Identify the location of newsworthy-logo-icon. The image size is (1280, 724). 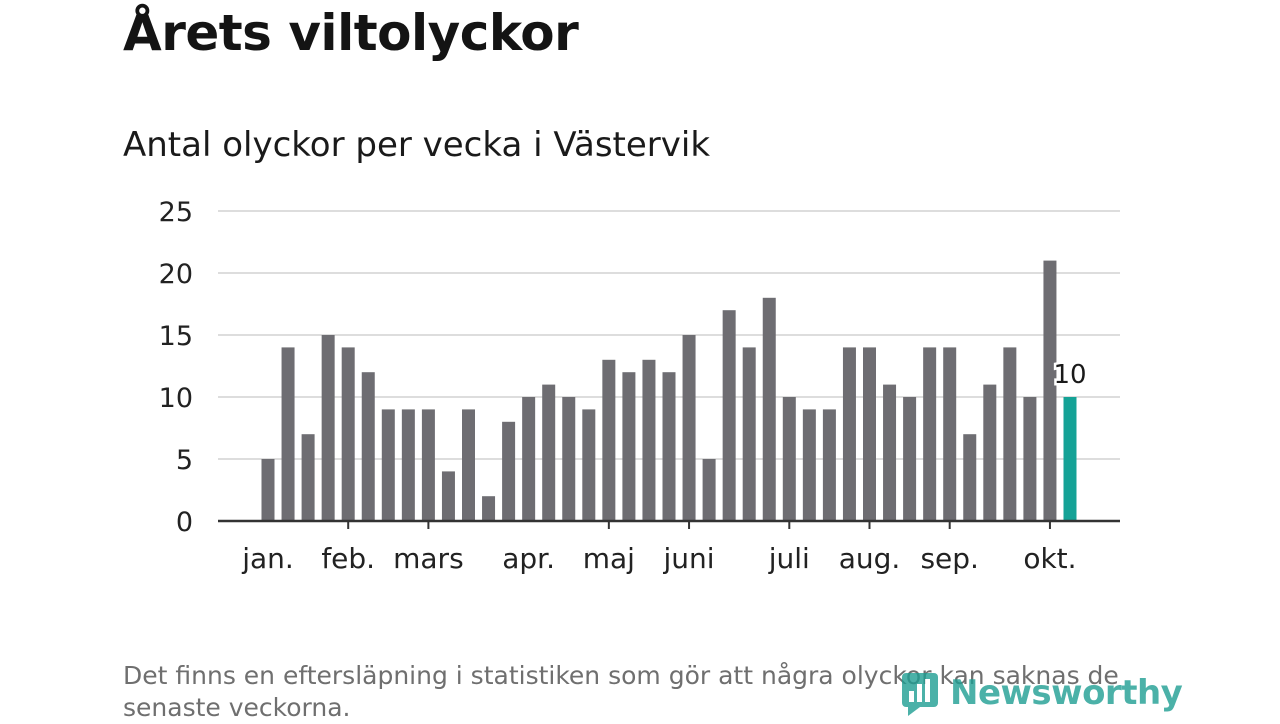
(920, 694).